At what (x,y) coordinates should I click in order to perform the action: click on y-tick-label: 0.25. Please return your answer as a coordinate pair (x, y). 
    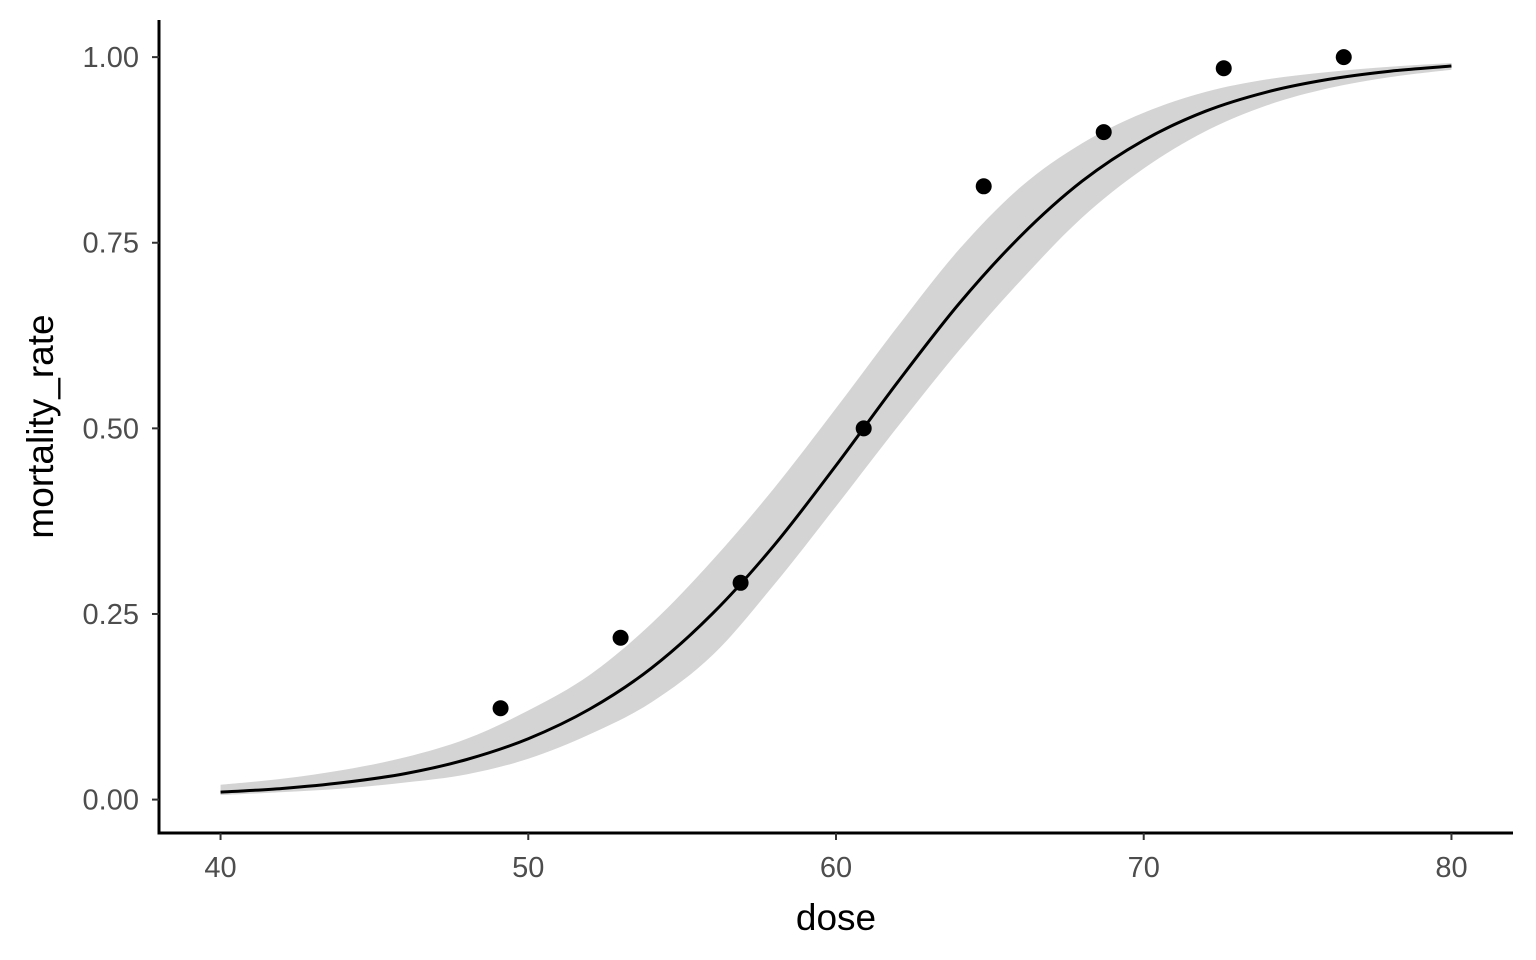
    Looking at the image, I should click on (111, 615).